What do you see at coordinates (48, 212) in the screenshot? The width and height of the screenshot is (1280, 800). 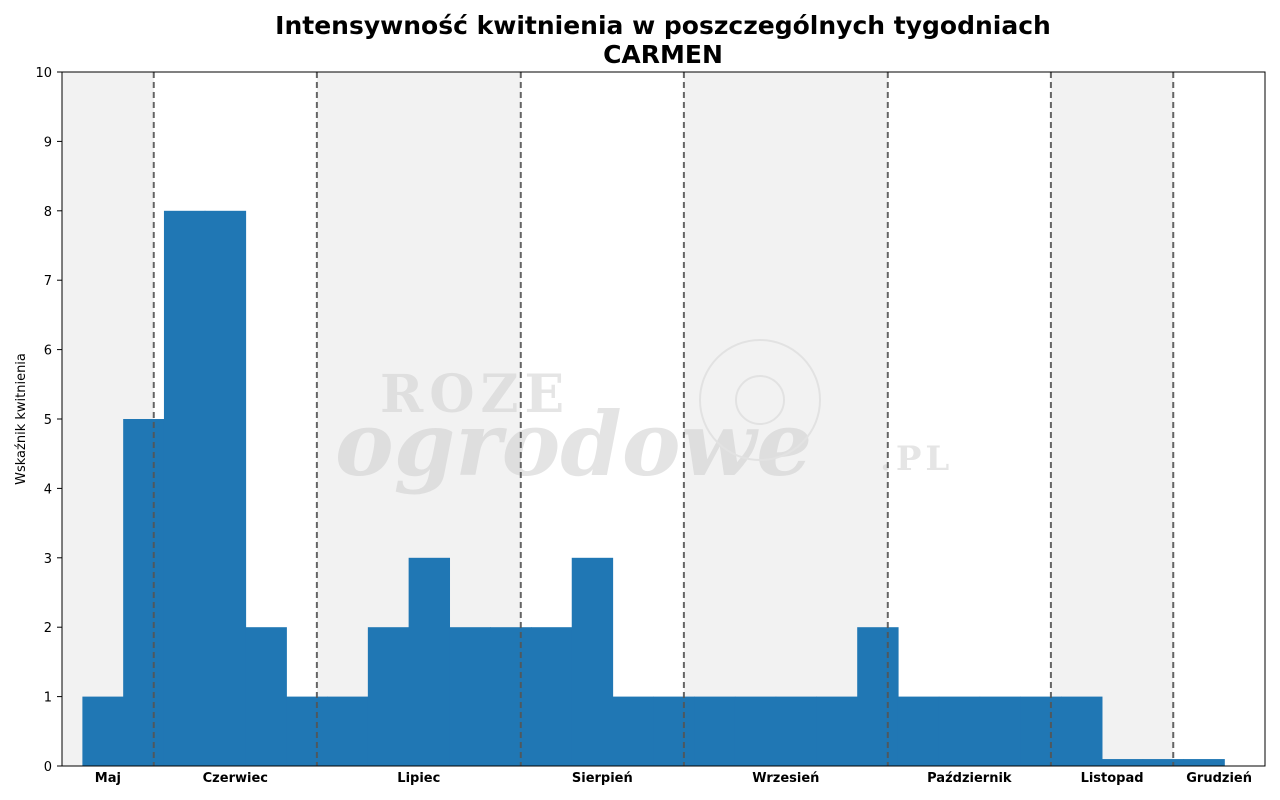 I see `y-tick-label: 8` at bounding box center [48, 212].